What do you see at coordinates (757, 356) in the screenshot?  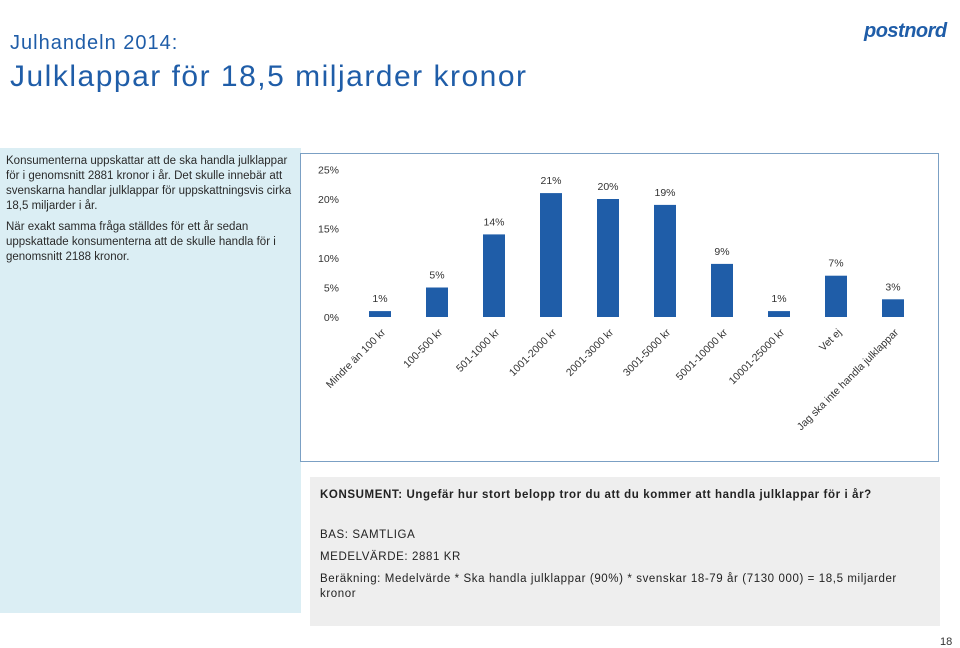 I see `x-category-label: 10001-25000 kr` at bounding box center [757, 356].